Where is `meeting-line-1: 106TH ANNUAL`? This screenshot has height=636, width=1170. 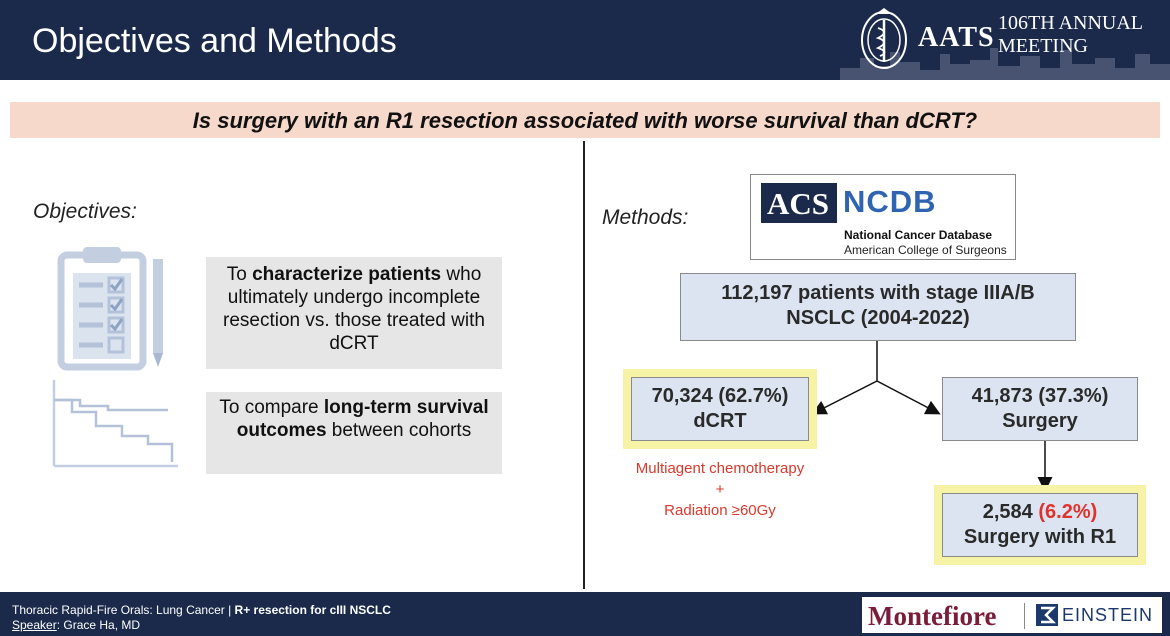 meeting-line-1: 106TH ANNUAL is located at coordinates (1070, 23).